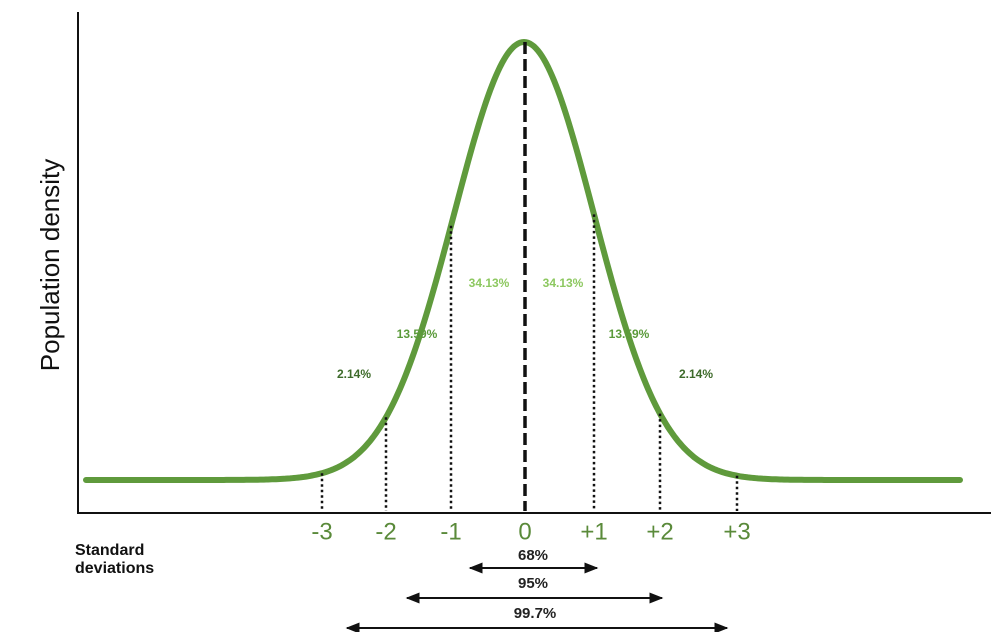 The height and width of the screenshot is (632, 991). What do you see at coordinates (524, 531) in the screenshot?
I see `tick-label: 0` at bounding box center [524, 531].